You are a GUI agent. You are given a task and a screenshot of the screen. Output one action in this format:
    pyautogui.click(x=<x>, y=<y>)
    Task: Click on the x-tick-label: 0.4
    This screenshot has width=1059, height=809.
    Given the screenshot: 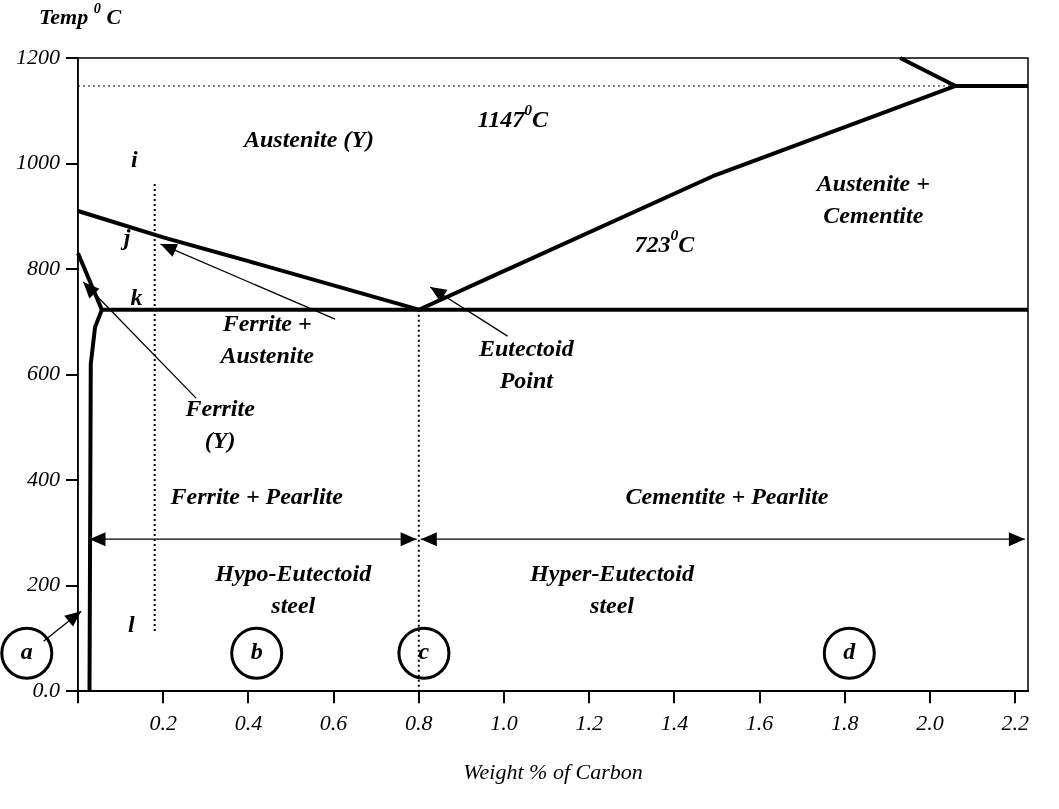 What is the action you would take?
    pyautogui.click(x=248, y=723)
    